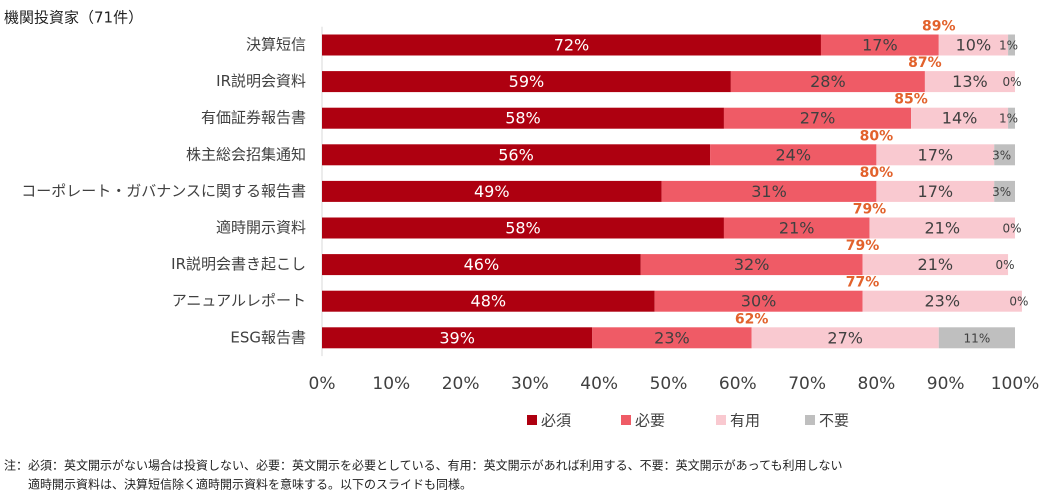  I want to click on value-label: 24%, so click(793, 154).